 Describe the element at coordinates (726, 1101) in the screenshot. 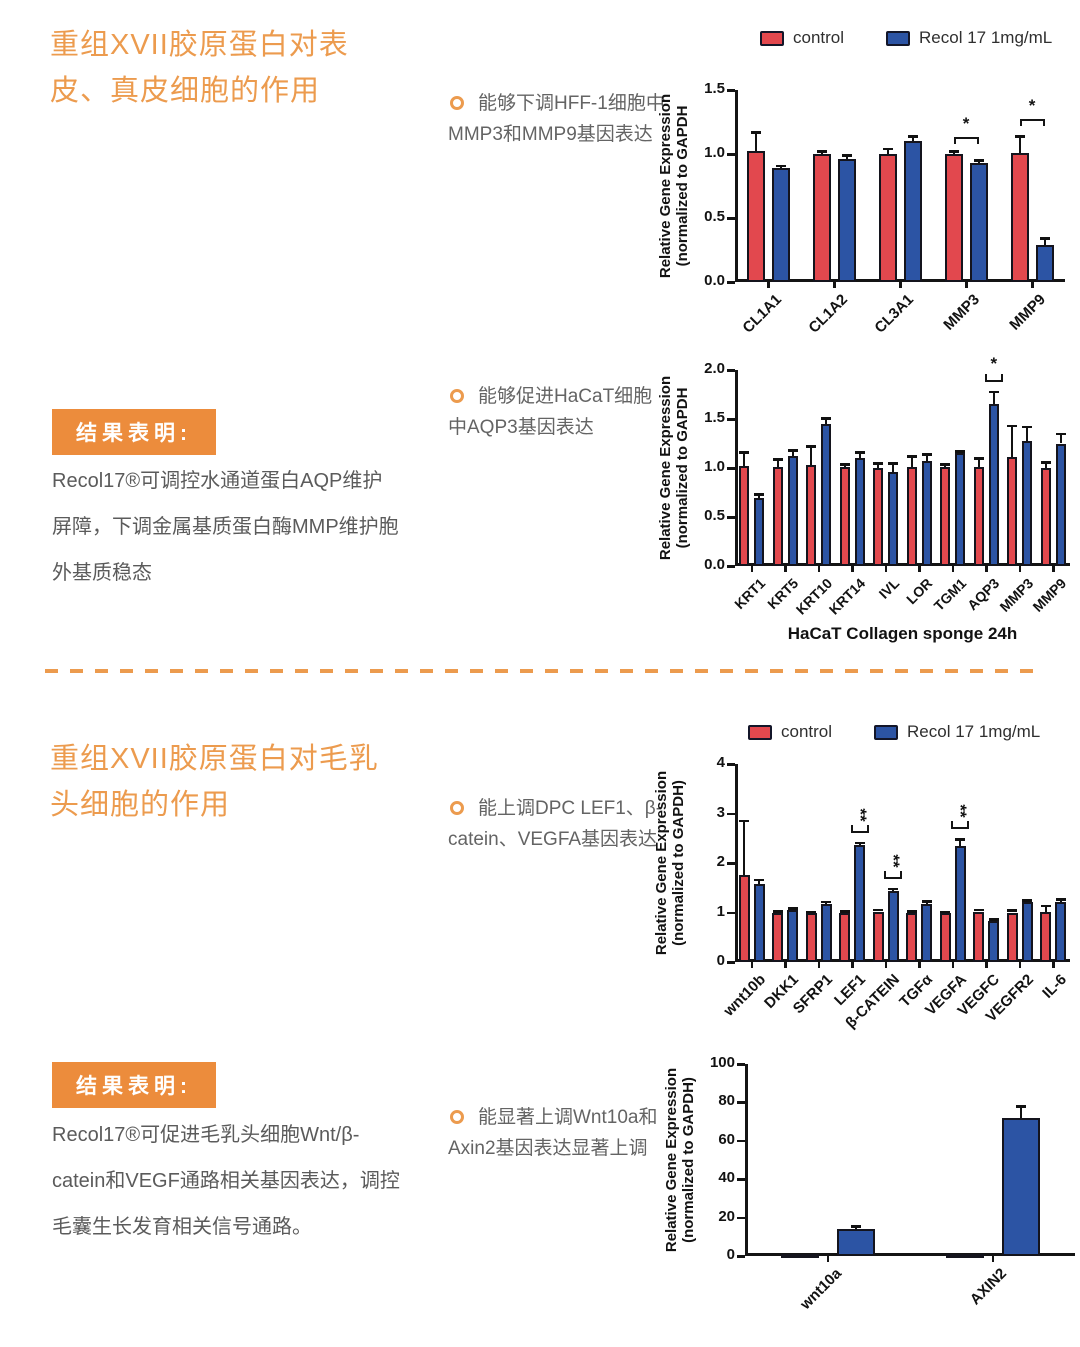

I see `y-tick-label: 80` at that location.